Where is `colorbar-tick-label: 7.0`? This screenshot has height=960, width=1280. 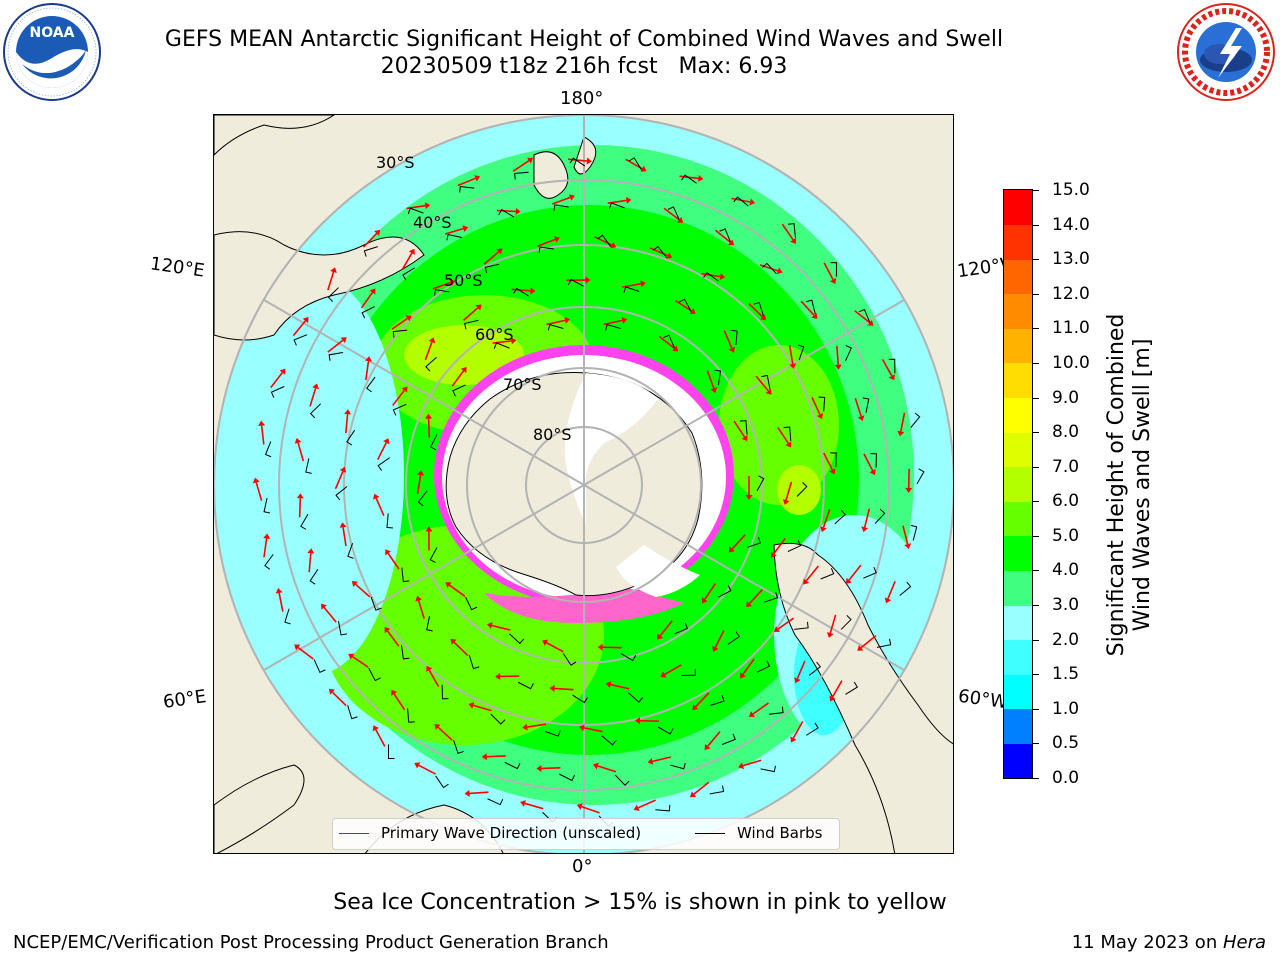
colorbar-tick-label: 7.0 is located at coordinates (1066, 466).